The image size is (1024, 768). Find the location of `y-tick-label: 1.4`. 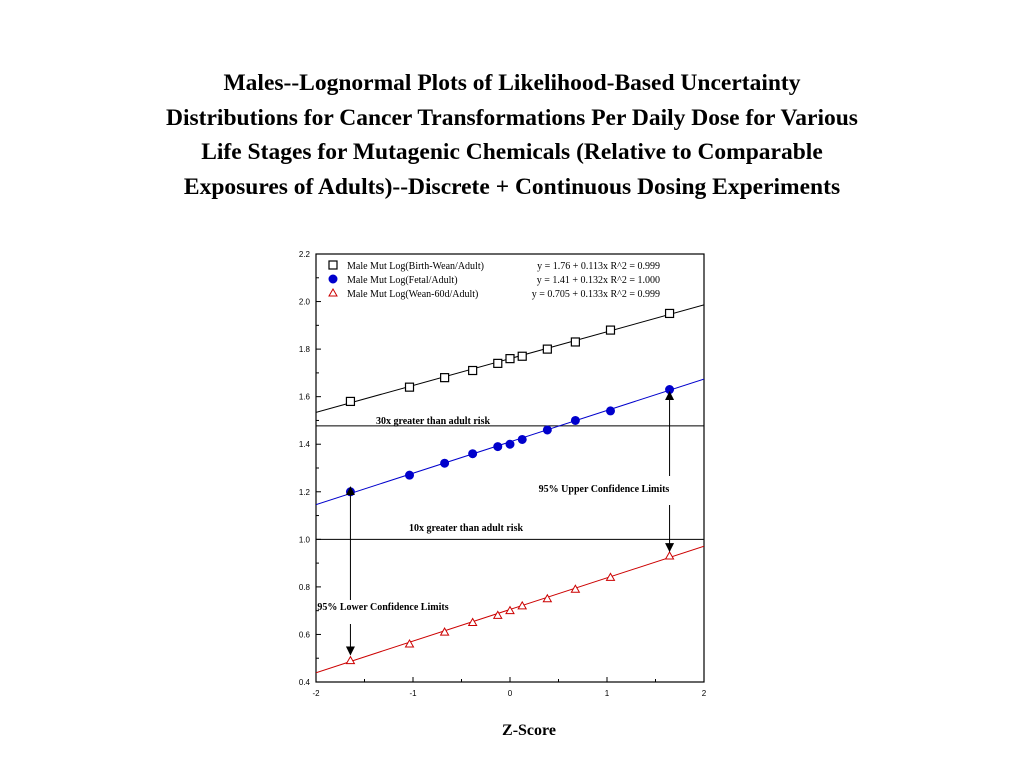

y-tick-label: 1.4 is located at coordinates (305, 444).